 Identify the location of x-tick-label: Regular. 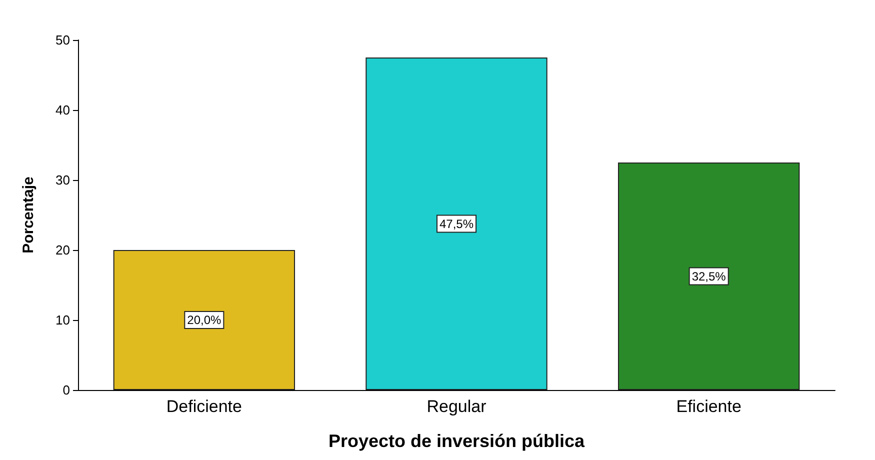
(456, 406).